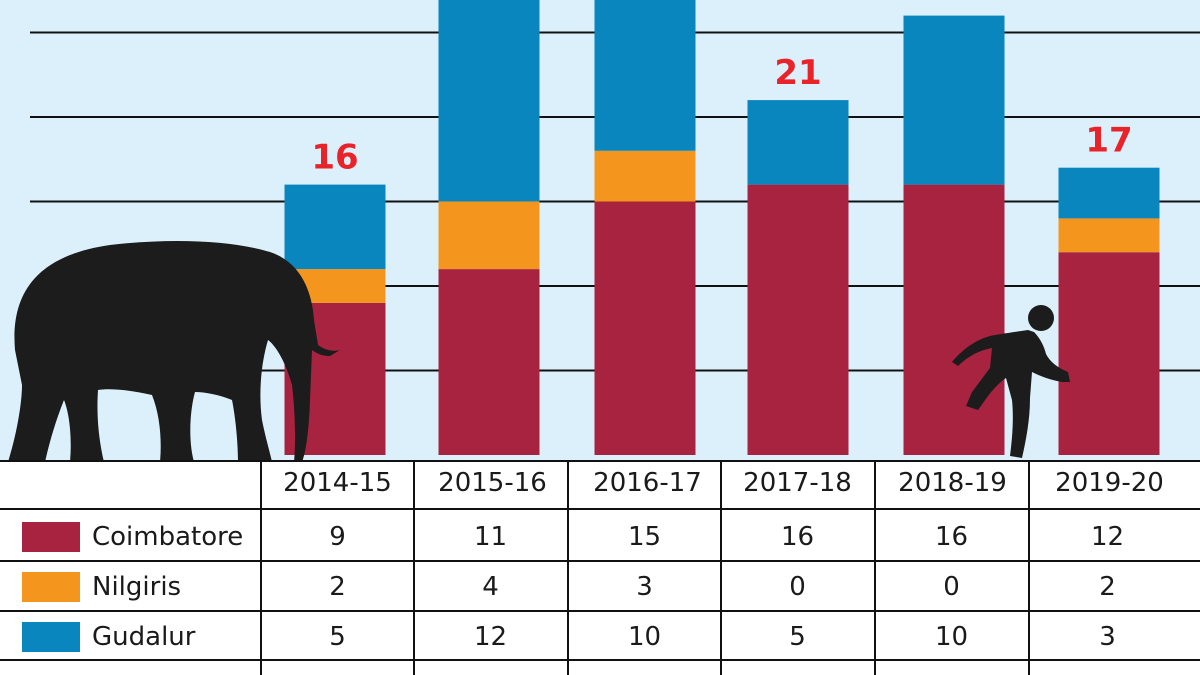  I want to click on year-header: 2019-20, so click(1109, 483).